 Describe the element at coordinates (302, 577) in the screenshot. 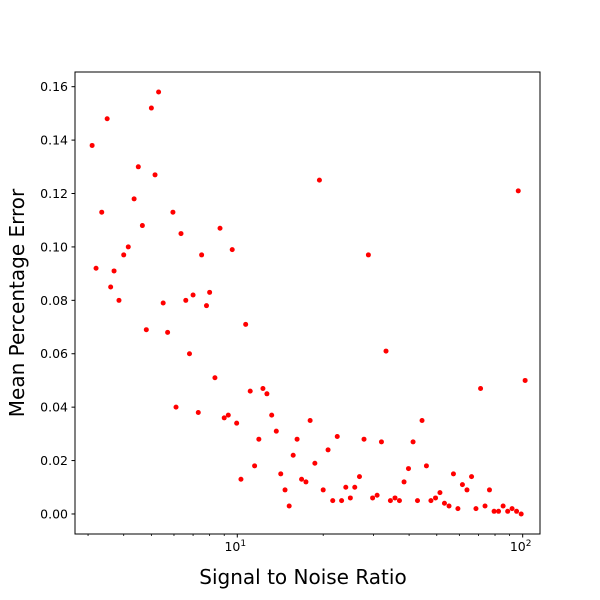

I see `x-axis-label: Signal to Noise Ratio` at that location.